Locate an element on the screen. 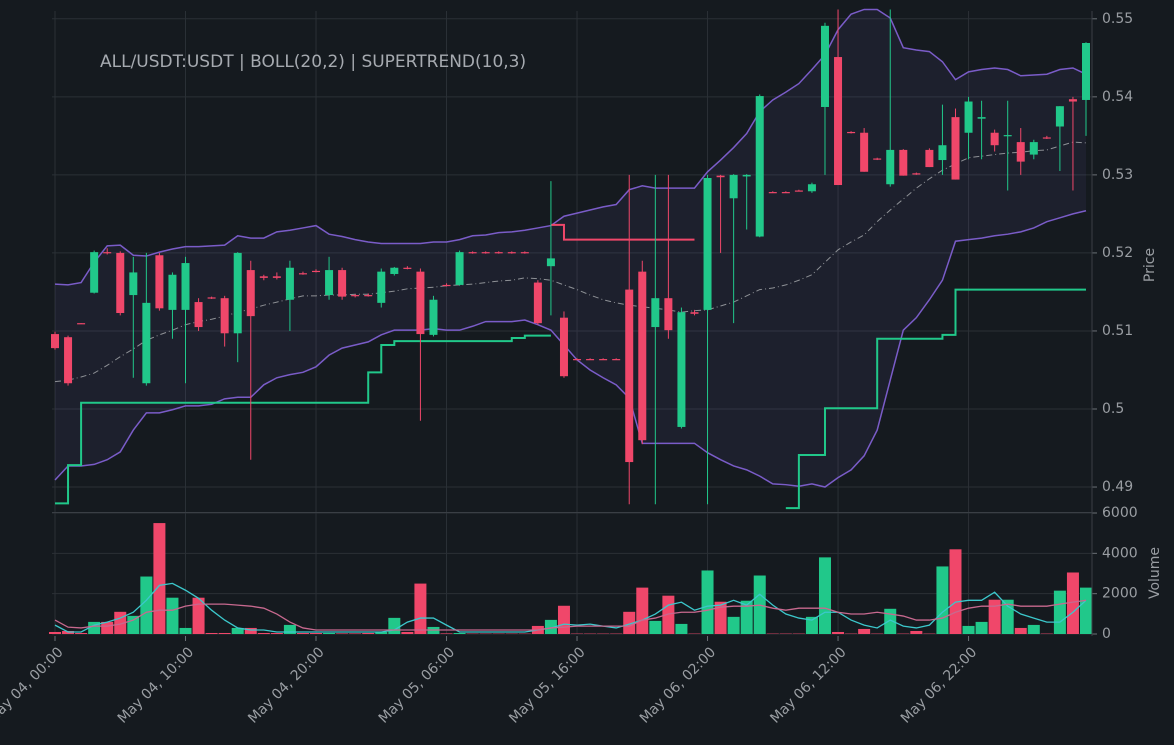 This screenshot has width=1174, height=745. y-tick-label: 0.5 is located at coordinates (1113, 409).